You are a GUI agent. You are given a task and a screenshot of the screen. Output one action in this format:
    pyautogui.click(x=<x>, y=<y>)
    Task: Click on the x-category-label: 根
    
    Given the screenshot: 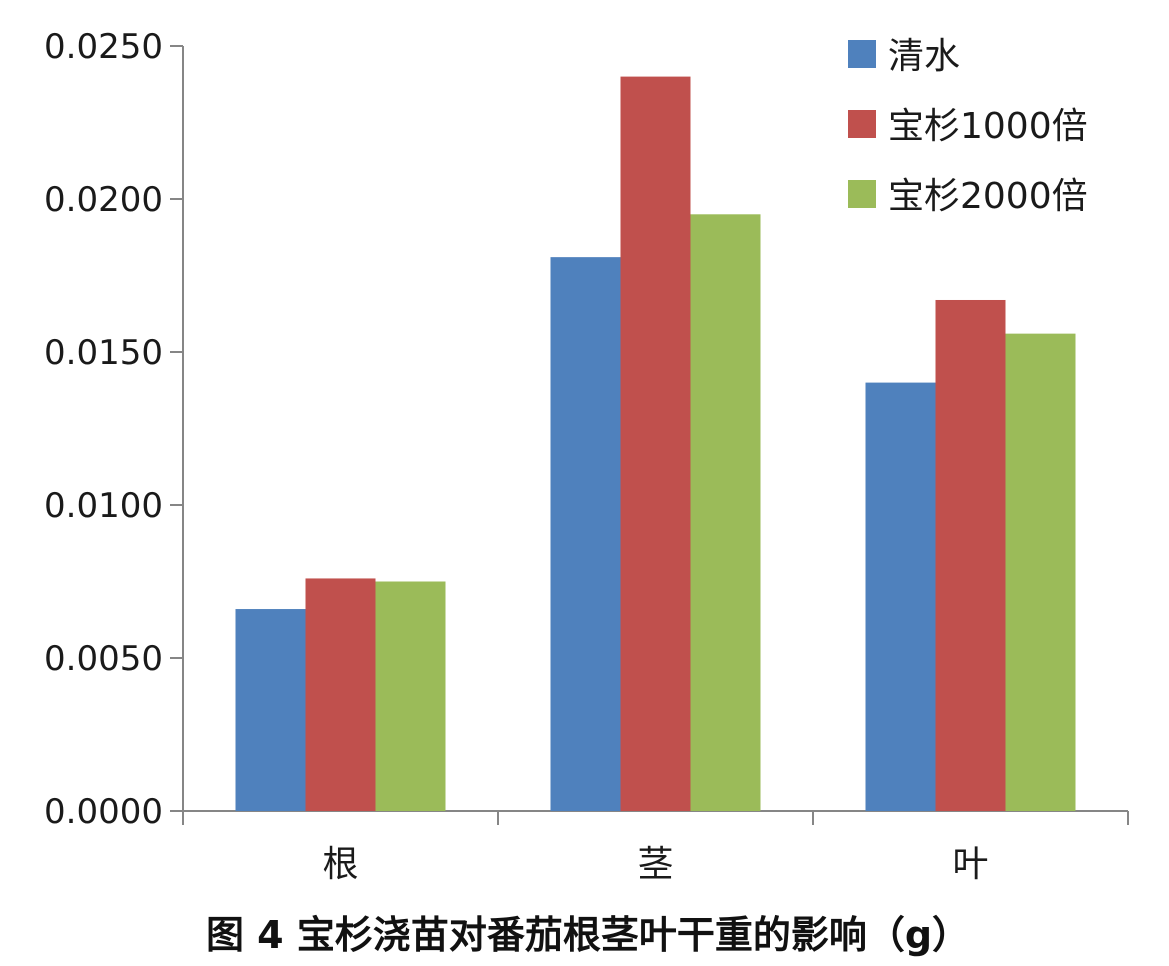 What is the action you would take?
    pyautogui.click(x=340, y=864)
    